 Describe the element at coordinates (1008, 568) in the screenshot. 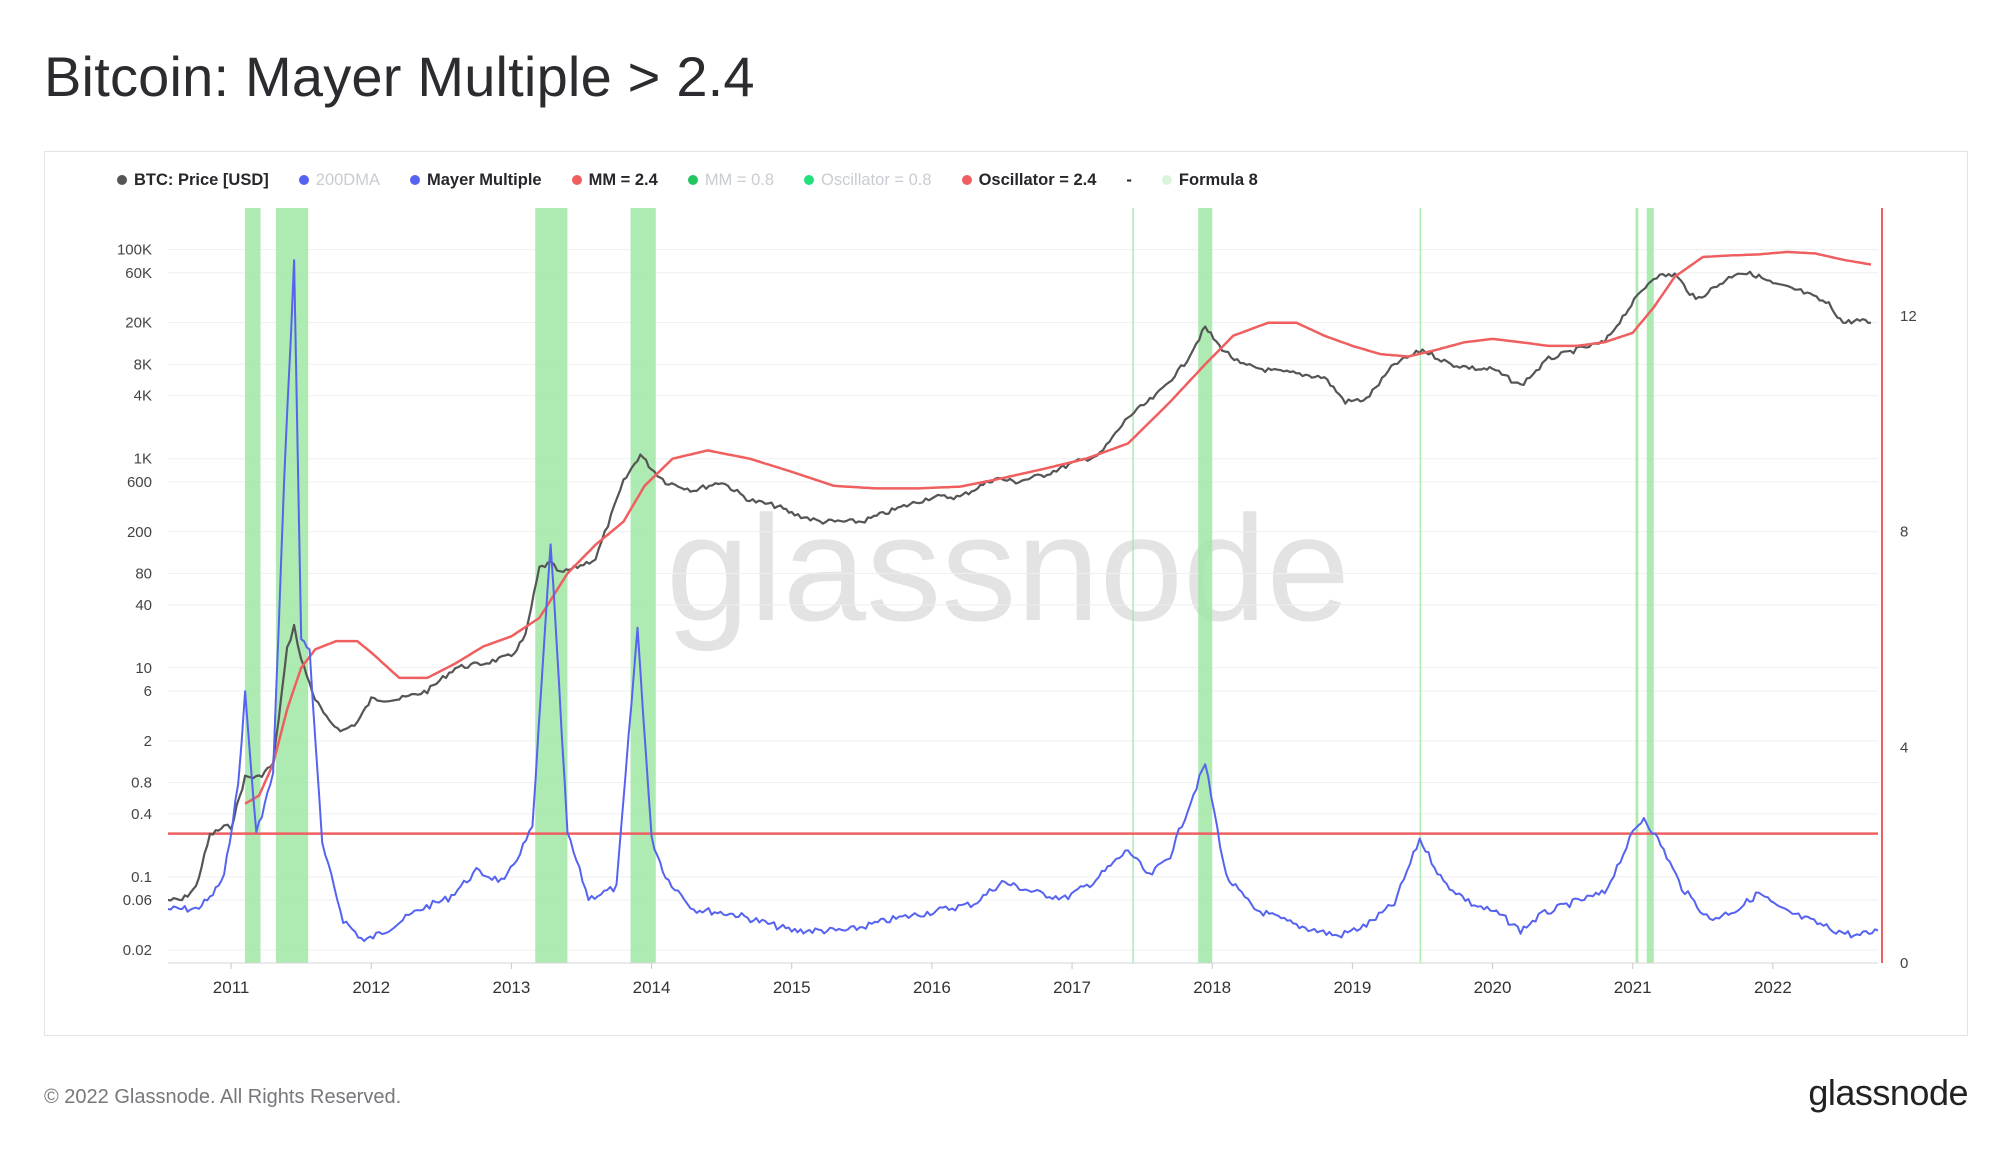

I see `watermark: glassnode` at that location.